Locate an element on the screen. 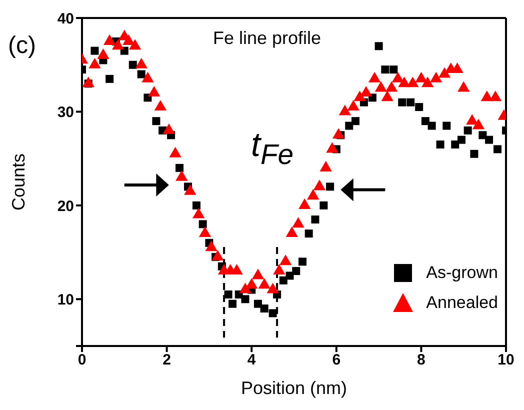 Image resolution: width=524 pixels, height=410 pixels. y-axis-title: Counts is located at coordinates (18, 182).